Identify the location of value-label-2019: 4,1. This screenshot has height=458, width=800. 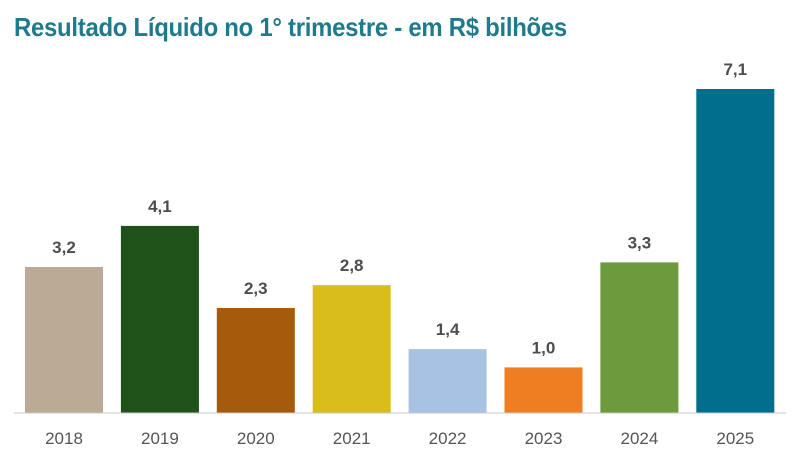
(160, 206).